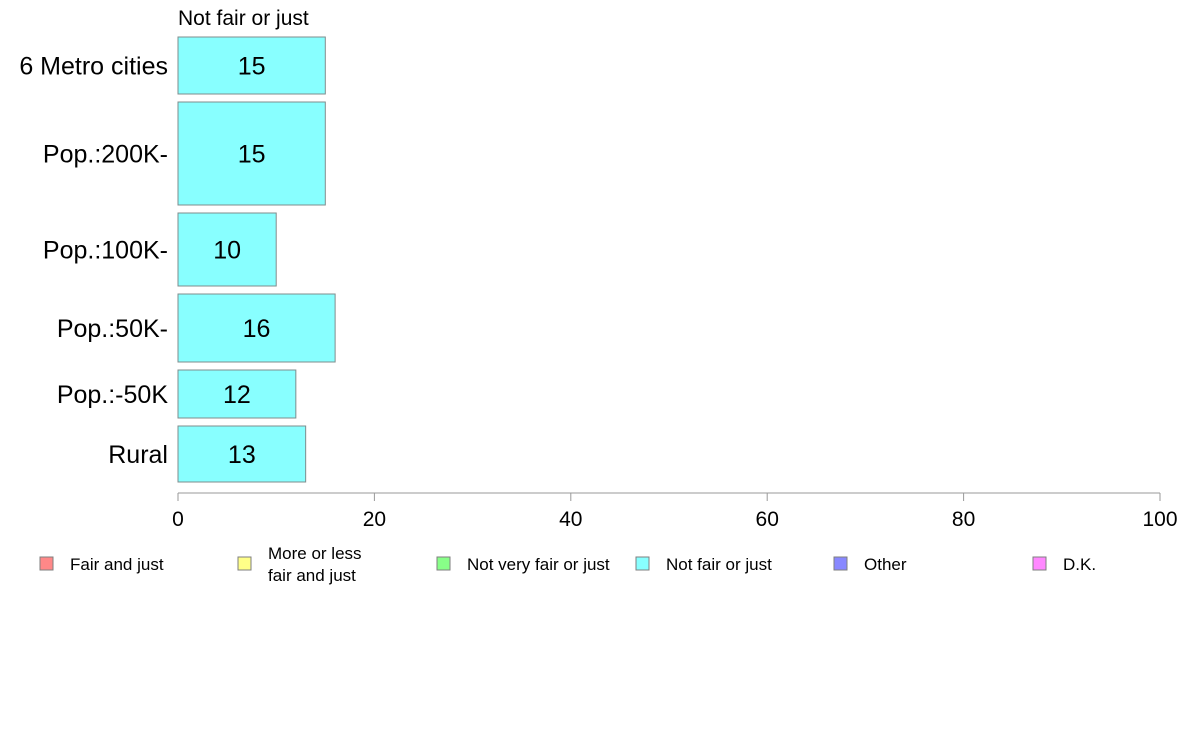  Describe the element at coordinates (719, 564) in the screenshot. I see `legend-label: Not fair or just` at that location.